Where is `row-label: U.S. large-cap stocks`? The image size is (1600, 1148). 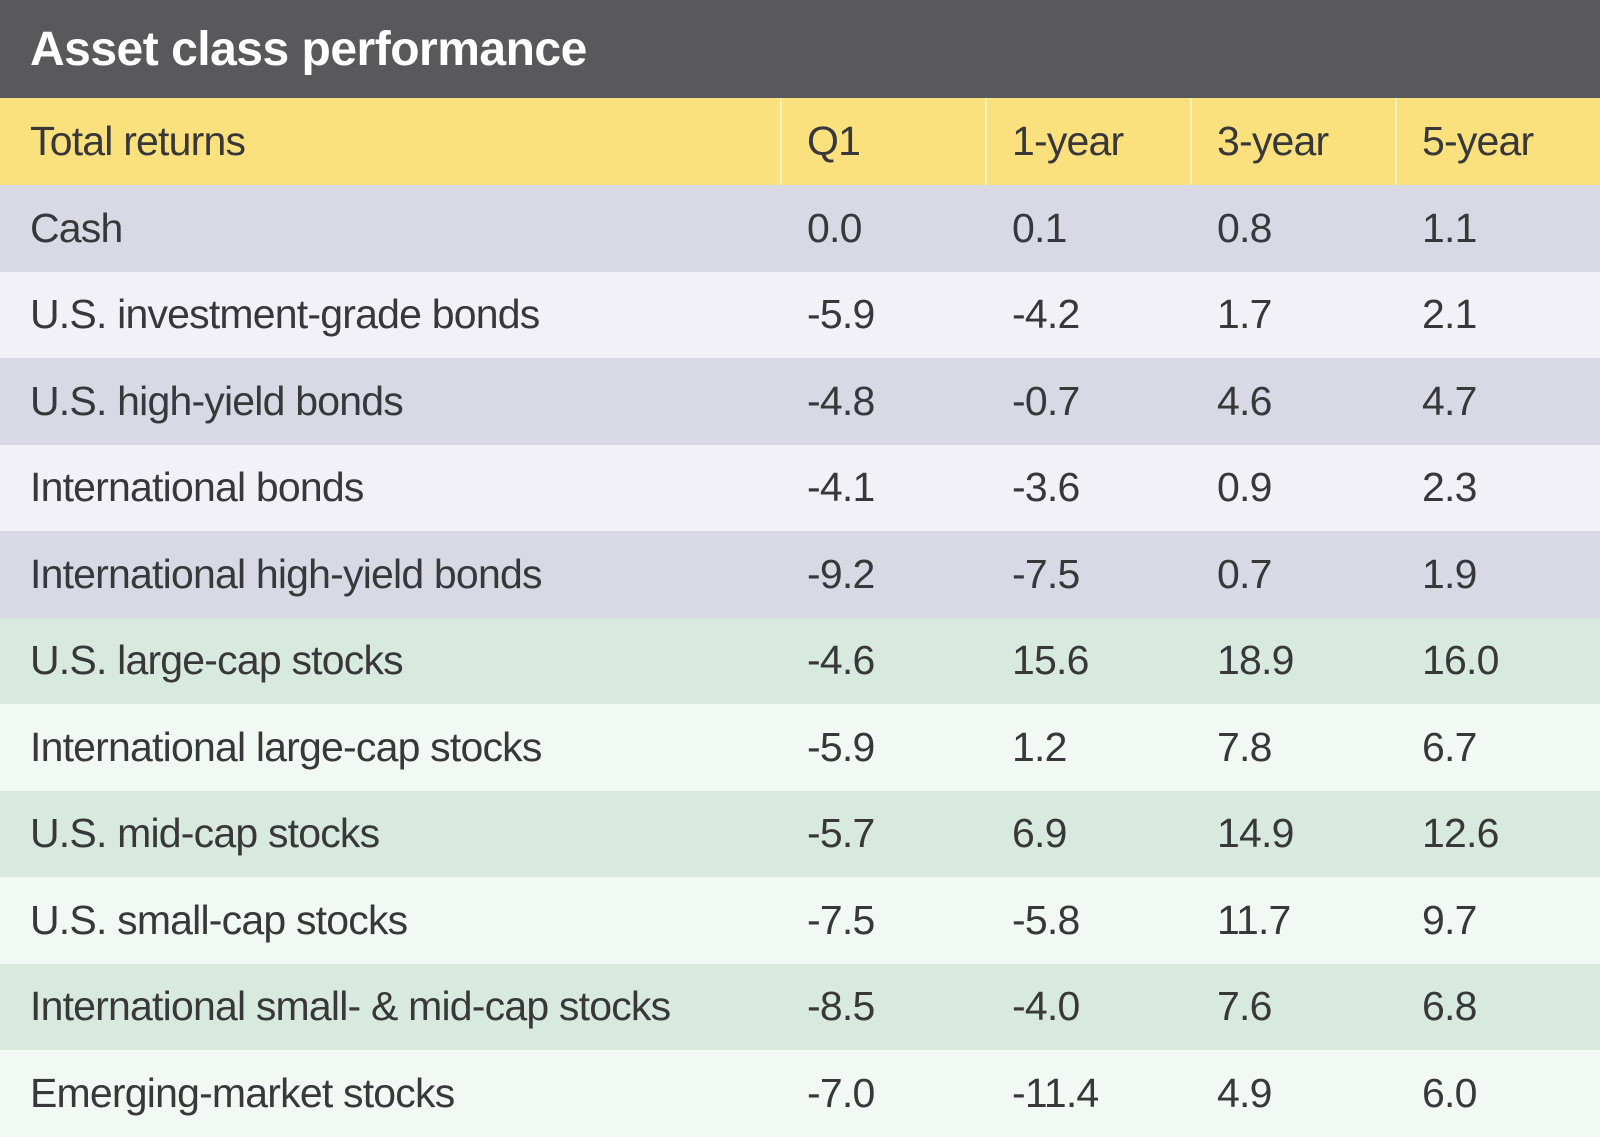
row-label: U.S. large-cap stocks is located at coordinates (217, 660).